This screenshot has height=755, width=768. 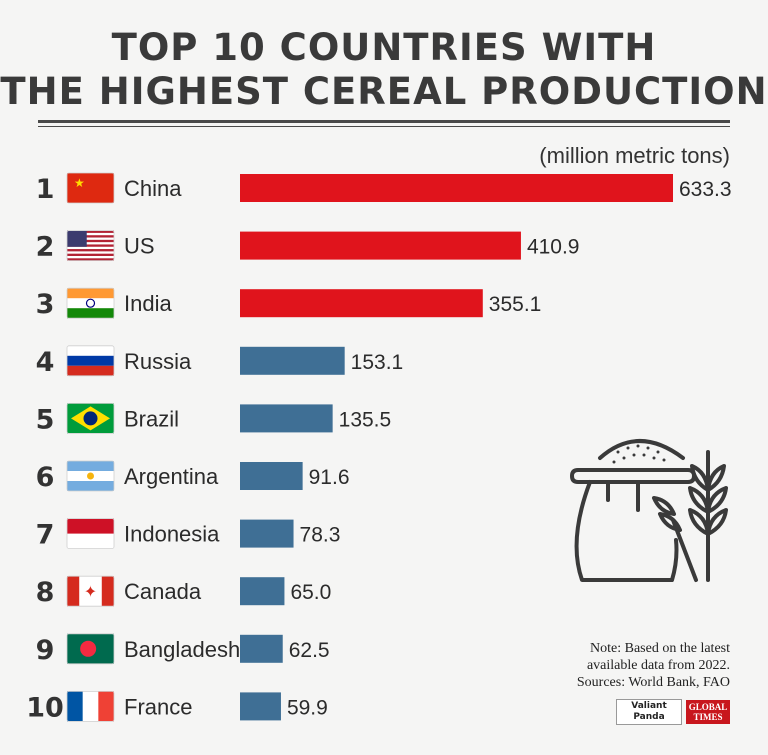 I want to click on value-label: 78.3, so click(x=320, y=535).